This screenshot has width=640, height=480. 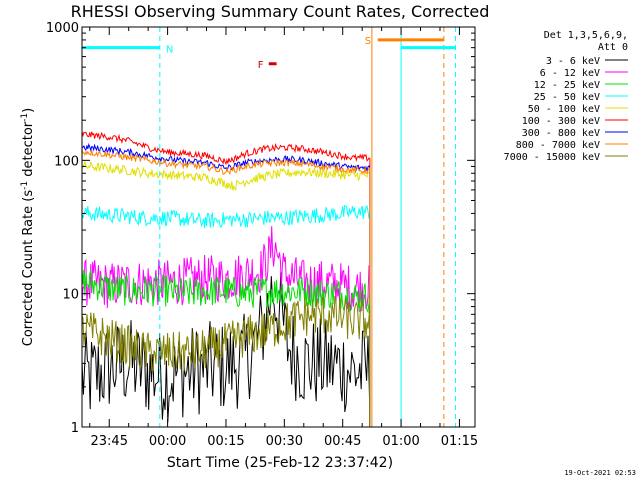 What do you see at coordinates (284, 441) in the screenshot?
I see `x-tick-label: 00:30` at bounding box center [284, 441].